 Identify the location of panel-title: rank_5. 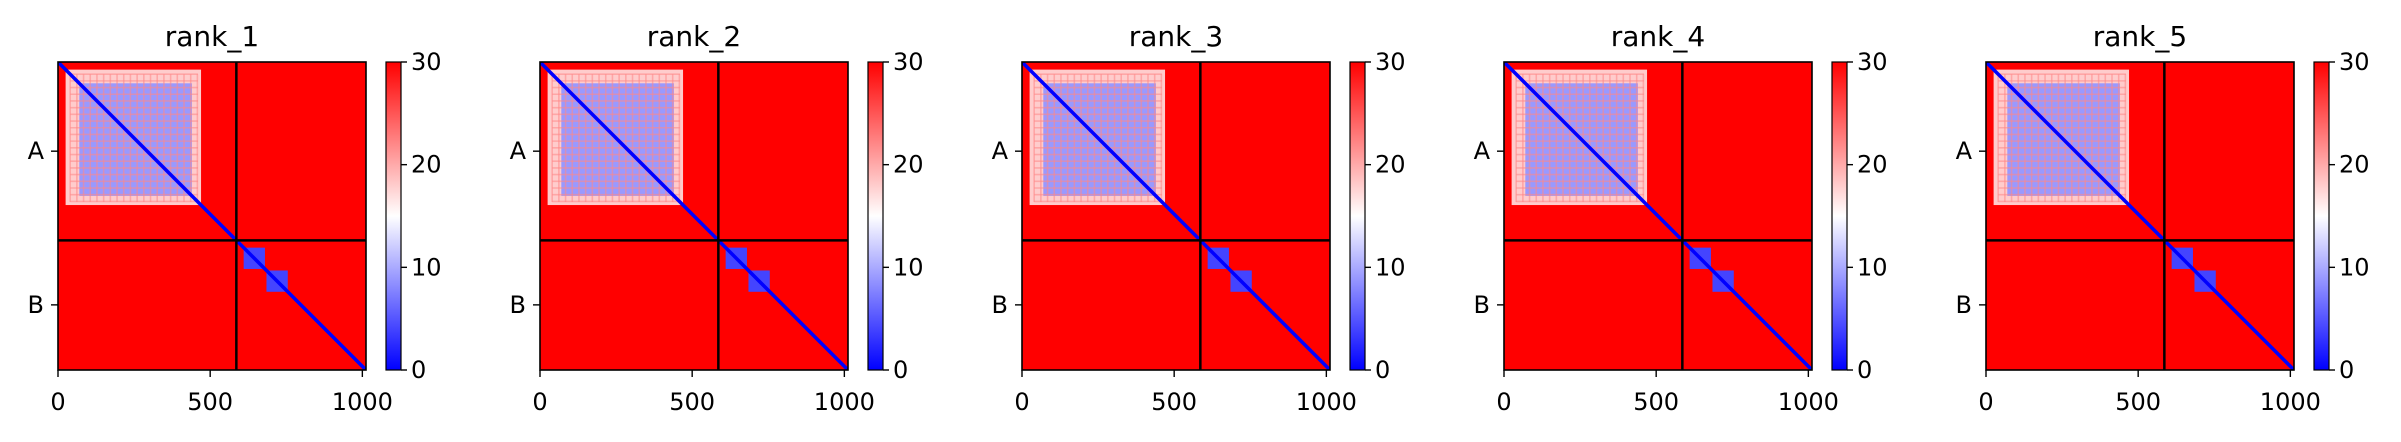
(2140, 36).